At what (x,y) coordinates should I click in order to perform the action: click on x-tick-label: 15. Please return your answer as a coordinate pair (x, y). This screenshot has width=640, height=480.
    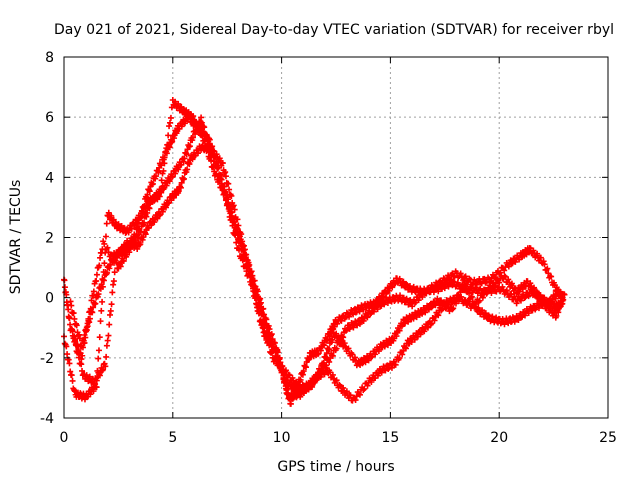
    Looking at the image, I should click on (390, 438).